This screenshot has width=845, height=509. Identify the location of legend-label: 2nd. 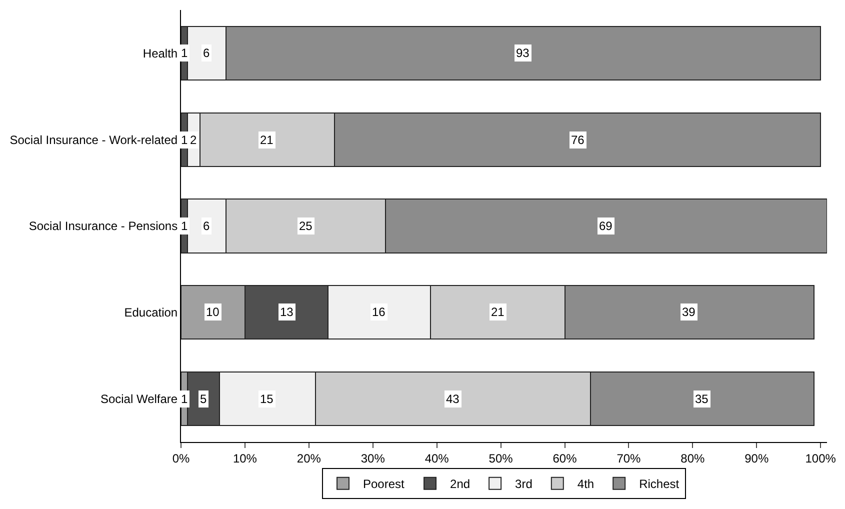
(460, 484).